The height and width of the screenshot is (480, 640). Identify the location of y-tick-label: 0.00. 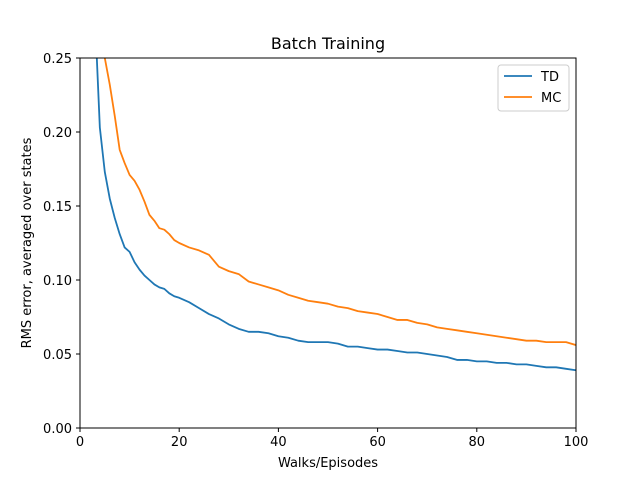
(57, 429).